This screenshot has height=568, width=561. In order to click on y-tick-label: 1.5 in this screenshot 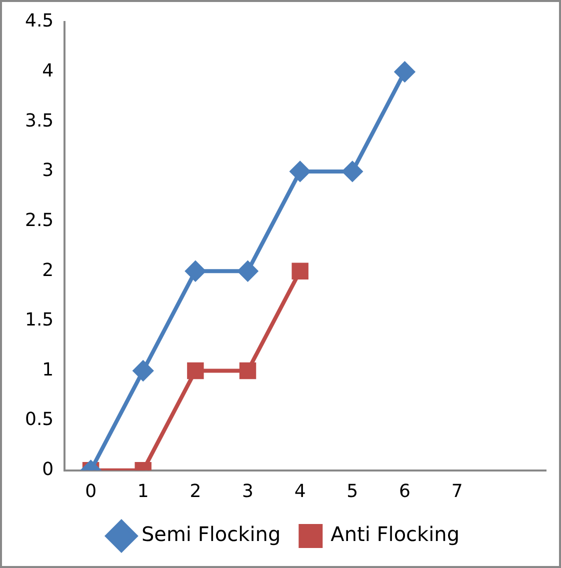, I will do `click(39, 320)`.